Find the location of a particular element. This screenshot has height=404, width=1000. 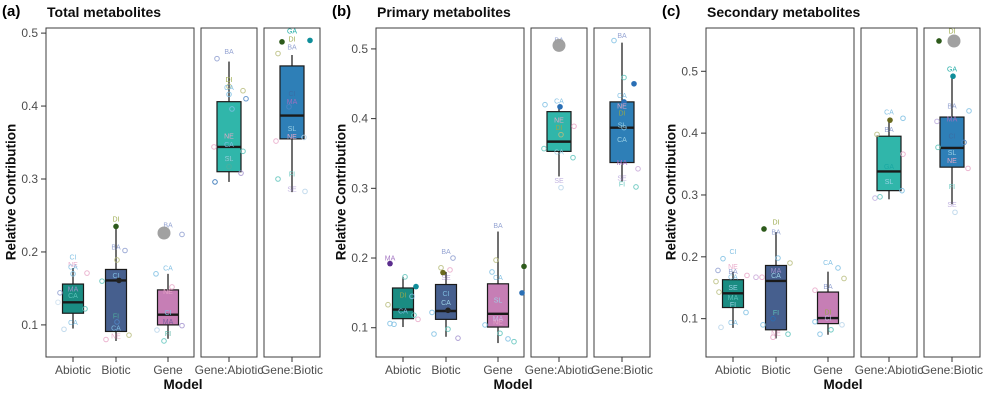

box-gene-abiotic is located at coordinates (229, 137).